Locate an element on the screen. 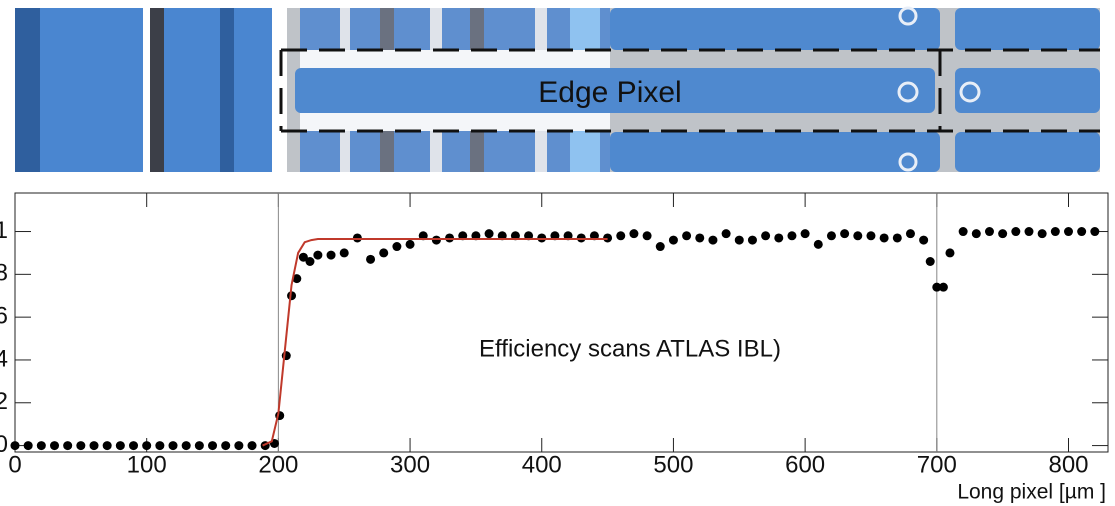 Image resolution: width=1115 pixels, height=506 pixels. y-tick-label: 0.2 is located at coordinates (4, 401).